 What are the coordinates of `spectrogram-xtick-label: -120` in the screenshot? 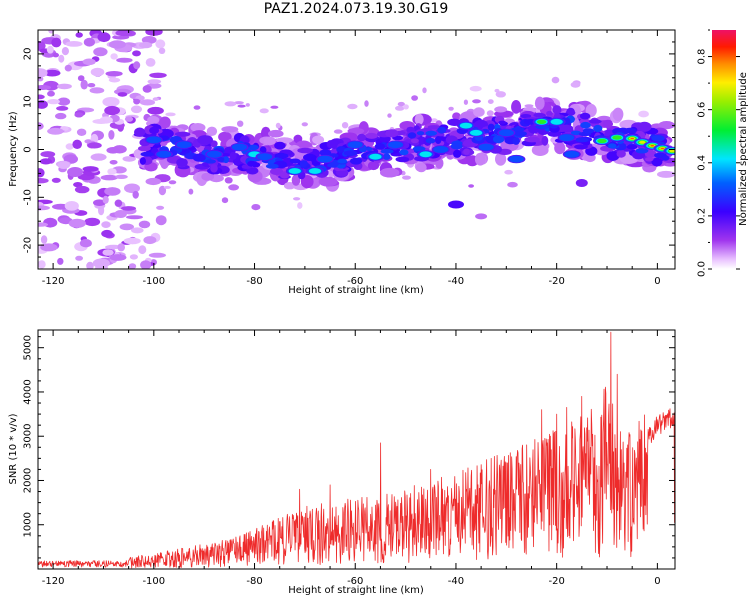 It's located at (53, 281).